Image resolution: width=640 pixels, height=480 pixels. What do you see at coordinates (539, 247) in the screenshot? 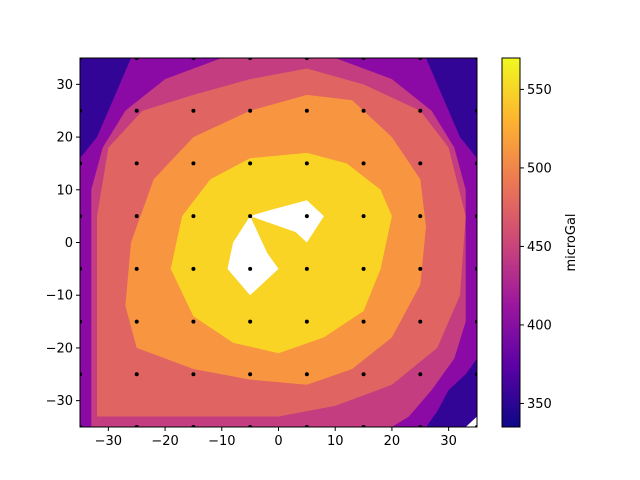
I see `colorbar-tick-label: 450` at bounding box center [539, 247].